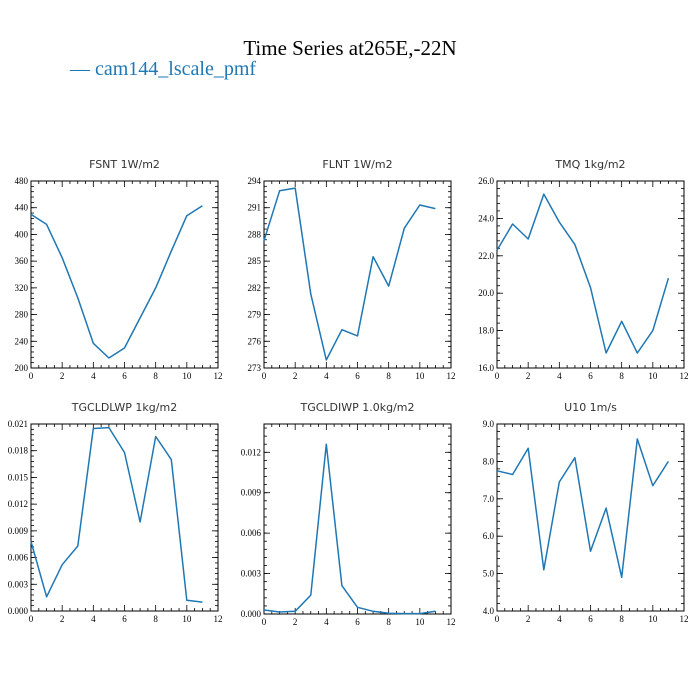  Describe the element at coordinates (255, 181) in the screenshot. I see `y-tick-label: 294` at that location.